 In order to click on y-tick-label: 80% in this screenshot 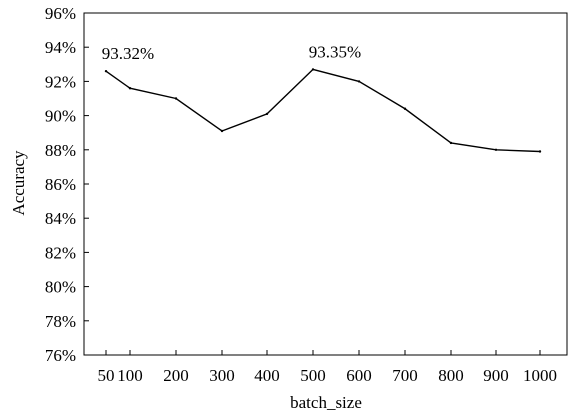, I will do `click(60, 287)`.